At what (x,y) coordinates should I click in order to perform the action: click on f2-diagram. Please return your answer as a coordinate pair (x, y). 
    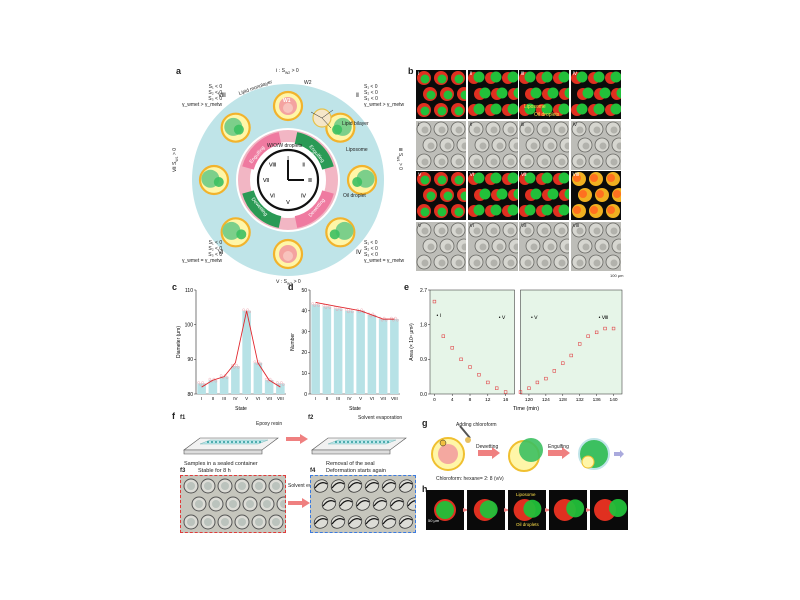
    Looking at the image, I should click on (359, 446).